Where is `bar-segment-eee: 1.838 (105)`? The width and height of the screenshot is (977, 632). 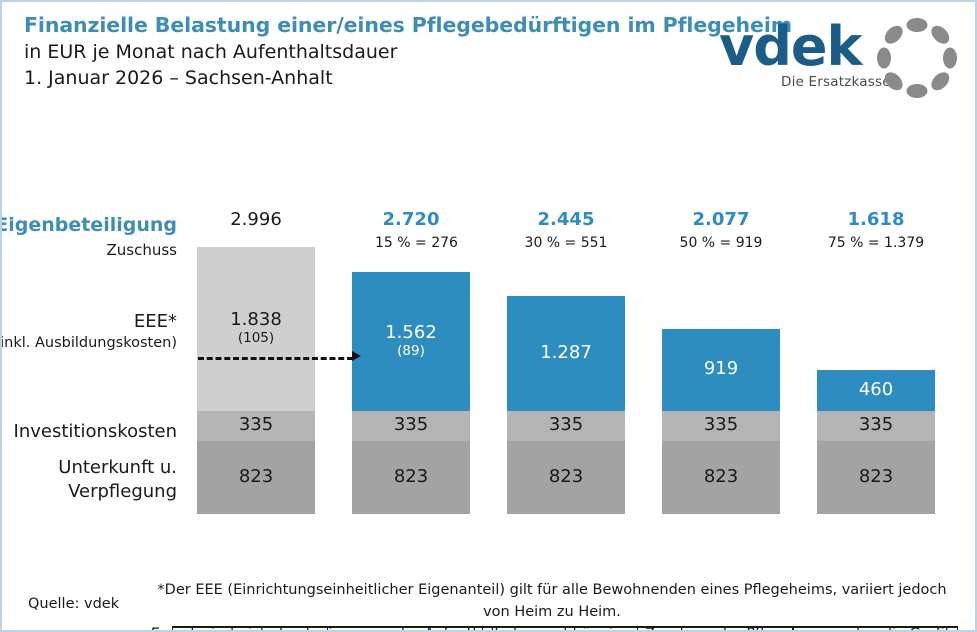
bar-segment-eee: 1.838 (105) is located at coordinates (256, 329).